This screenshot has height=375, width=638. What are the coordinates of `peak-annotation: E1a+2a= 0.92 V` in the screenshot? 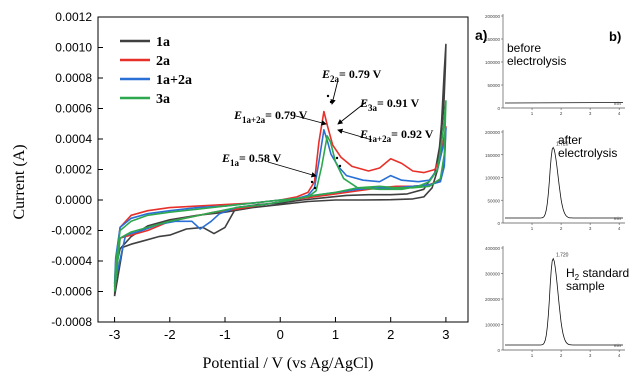 It's located at (396, 135).